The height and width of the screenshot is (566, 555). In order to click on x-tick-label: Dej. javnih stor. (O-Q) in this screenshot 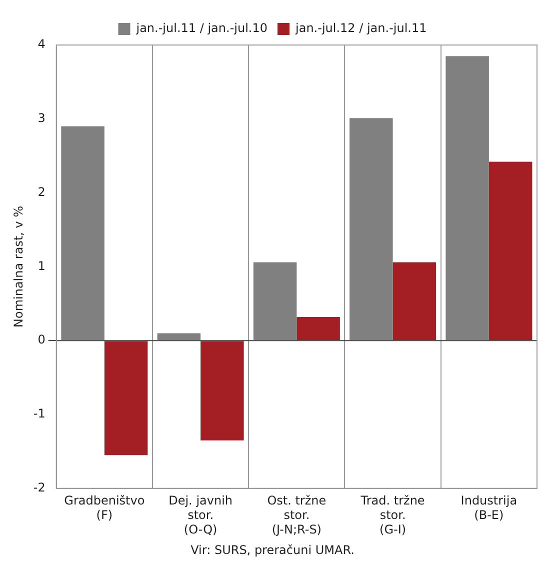, I will do `click(200, 515)`.